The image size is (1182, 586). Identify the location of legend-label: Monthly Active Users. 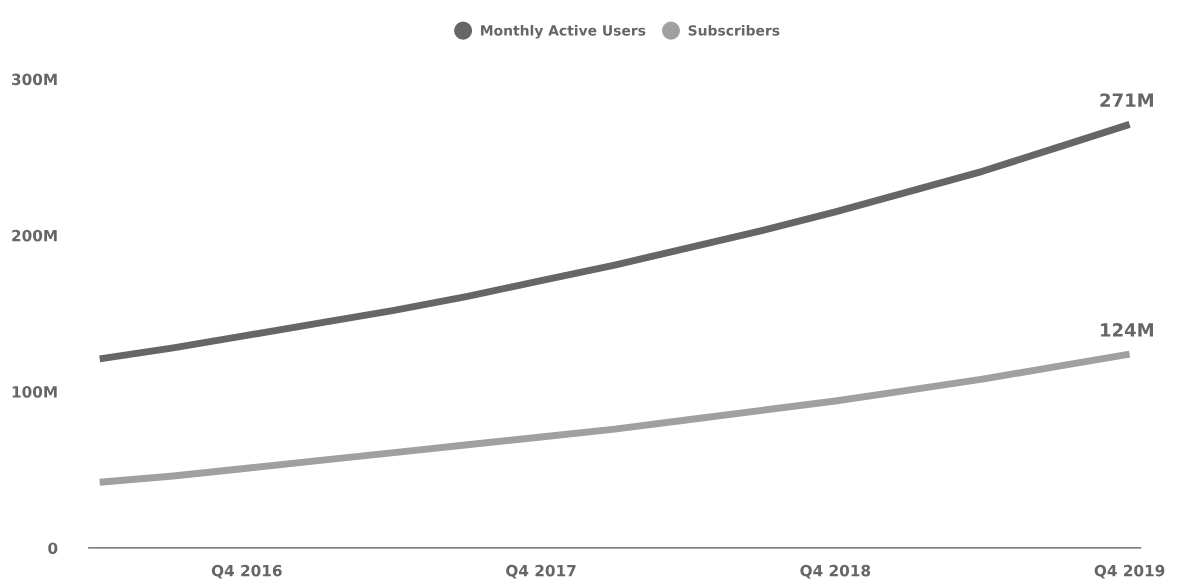
(563, 31).